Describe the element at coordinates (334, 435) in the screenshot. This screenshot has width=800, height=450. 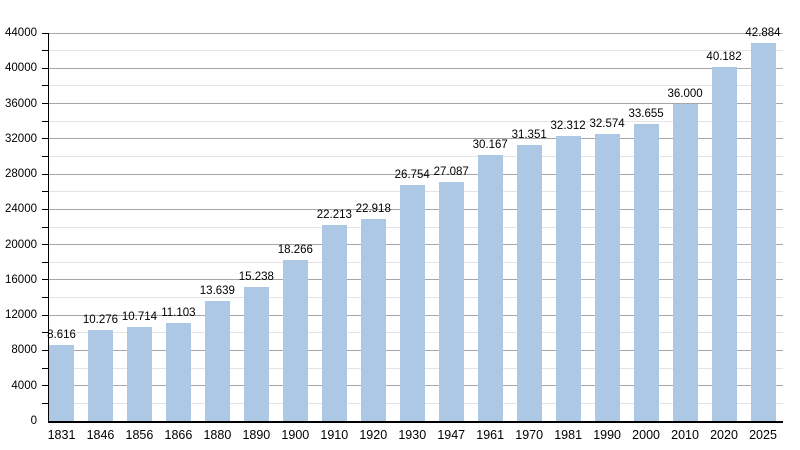
I see `x-axis-label: 1910` at that location.